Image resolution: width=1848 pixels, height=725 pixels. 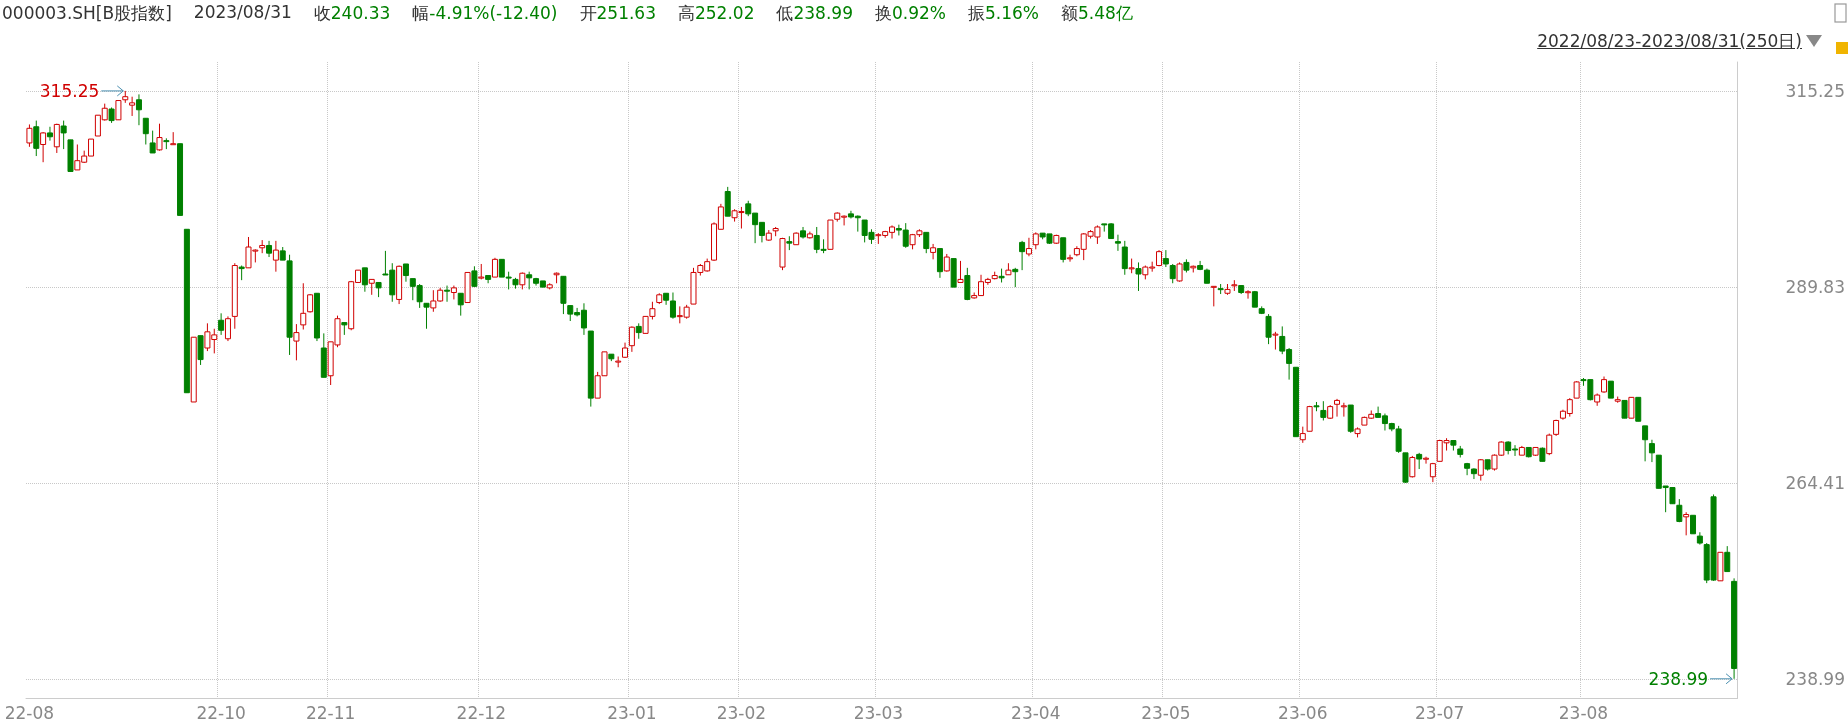 What do you see at coordinates (814, 13) in the screenshot?
I see `text: 低238.99` at bounding box center [814, 13].